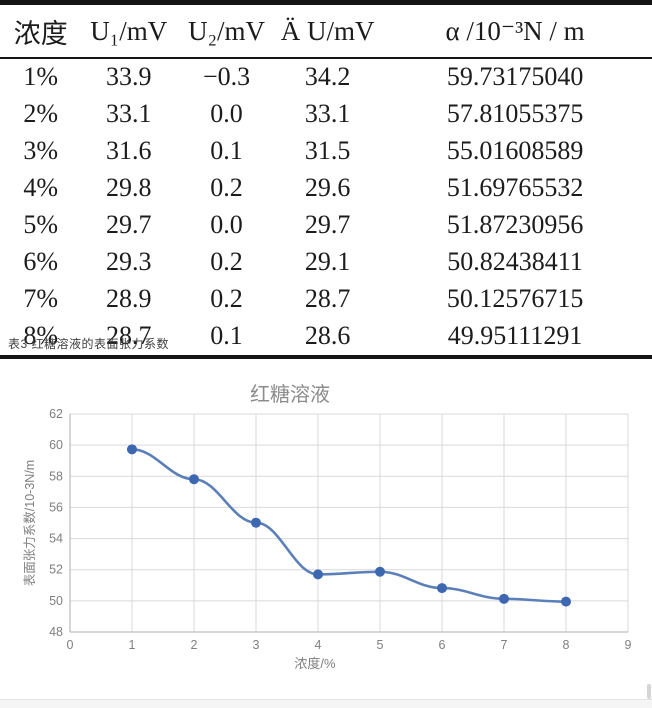  Describe the element at coordinates (256, 645) in the screenshot. I see `x-tick-label: 3` at that location.